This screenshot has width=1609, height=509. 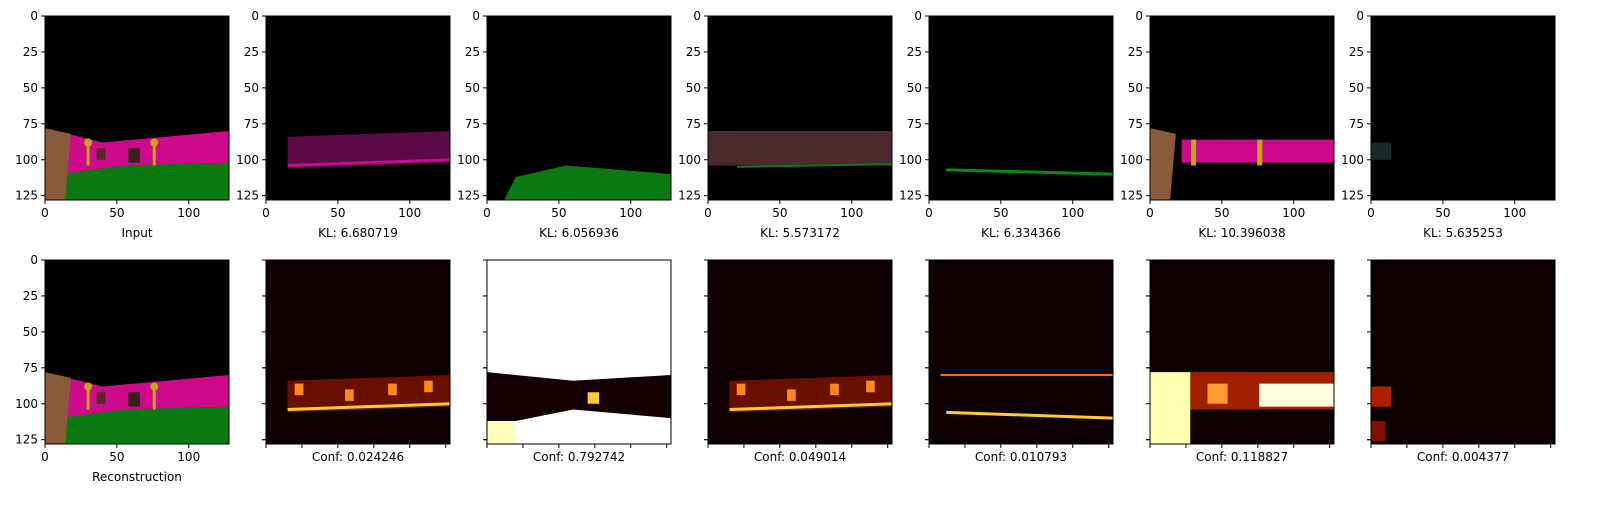 I want to click on conf-label: Conf: 0.118827, so click(x=1242, y=457).